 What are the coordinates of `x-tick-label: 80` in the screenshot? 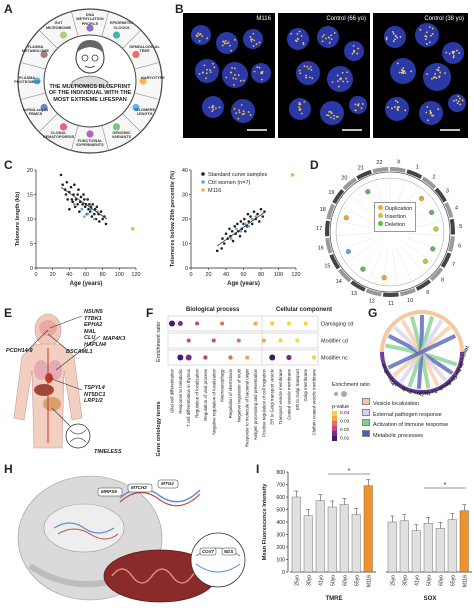 It's located at (261, 275).